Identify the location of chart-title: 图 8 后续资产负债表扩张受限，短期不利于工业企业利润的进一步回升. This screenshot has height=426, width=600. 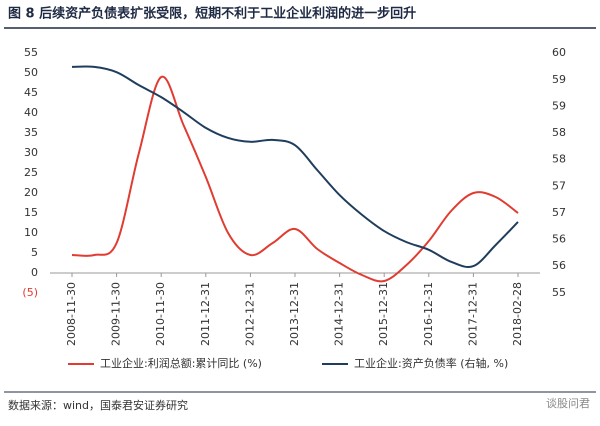
(212, 14).